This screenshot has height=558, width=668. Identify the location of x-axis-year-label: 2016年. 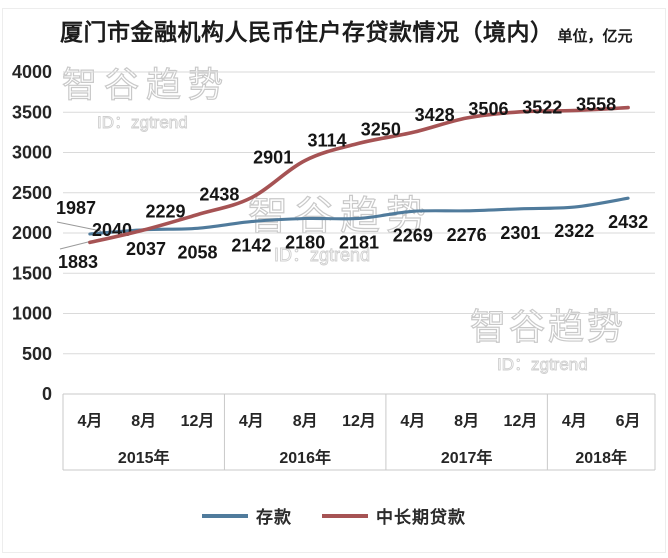
(305, 457).